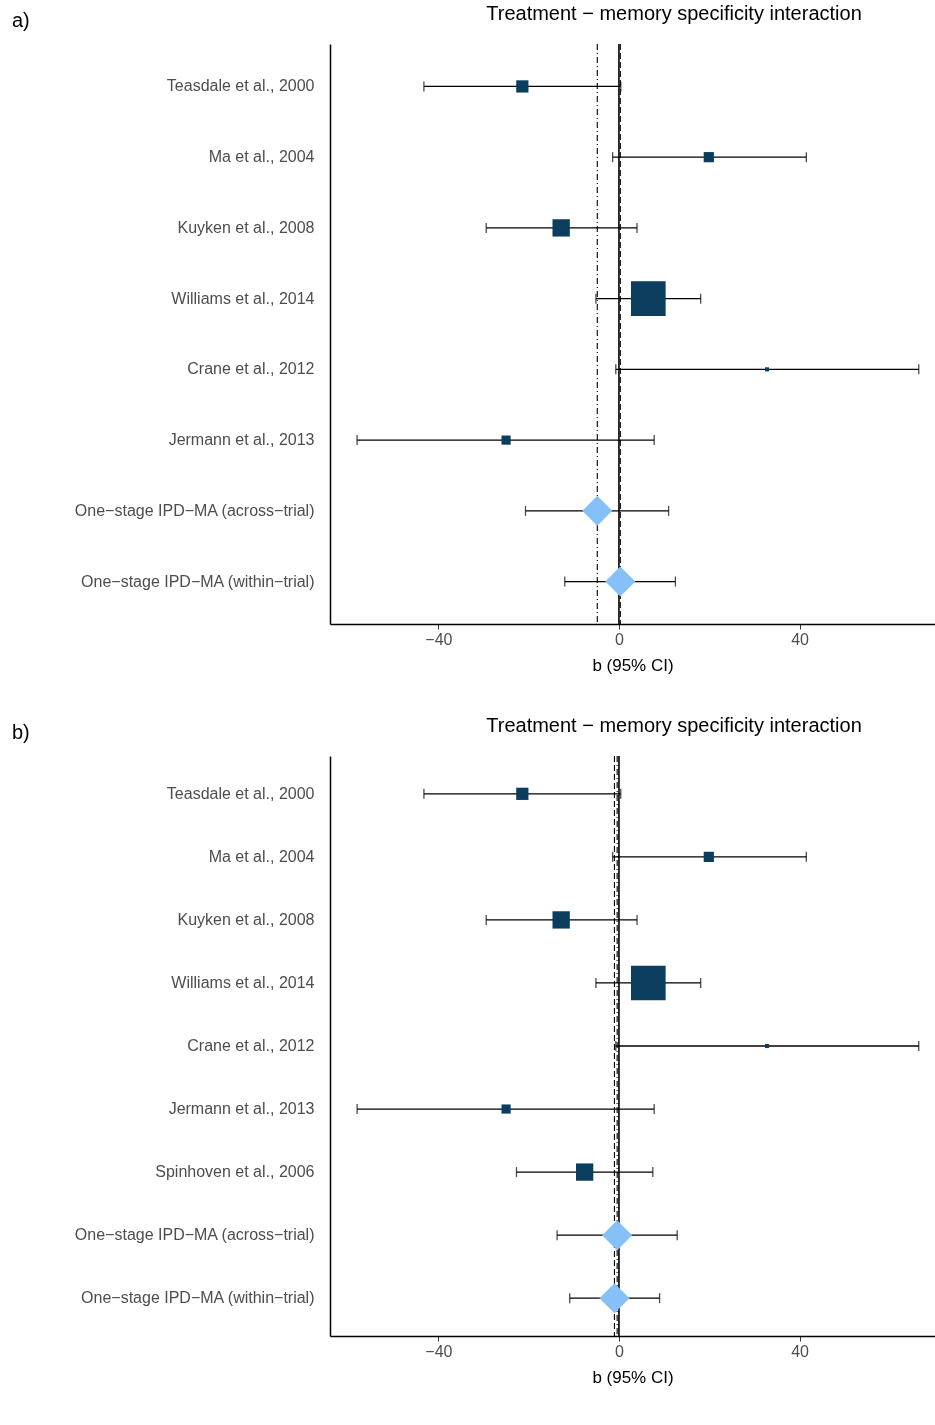 The height and width of the screenshot is (1425, 935). What do you see at coordinates (21, 732) in the screenshot?
I see `text: b)` at bounding box center [21, 732].